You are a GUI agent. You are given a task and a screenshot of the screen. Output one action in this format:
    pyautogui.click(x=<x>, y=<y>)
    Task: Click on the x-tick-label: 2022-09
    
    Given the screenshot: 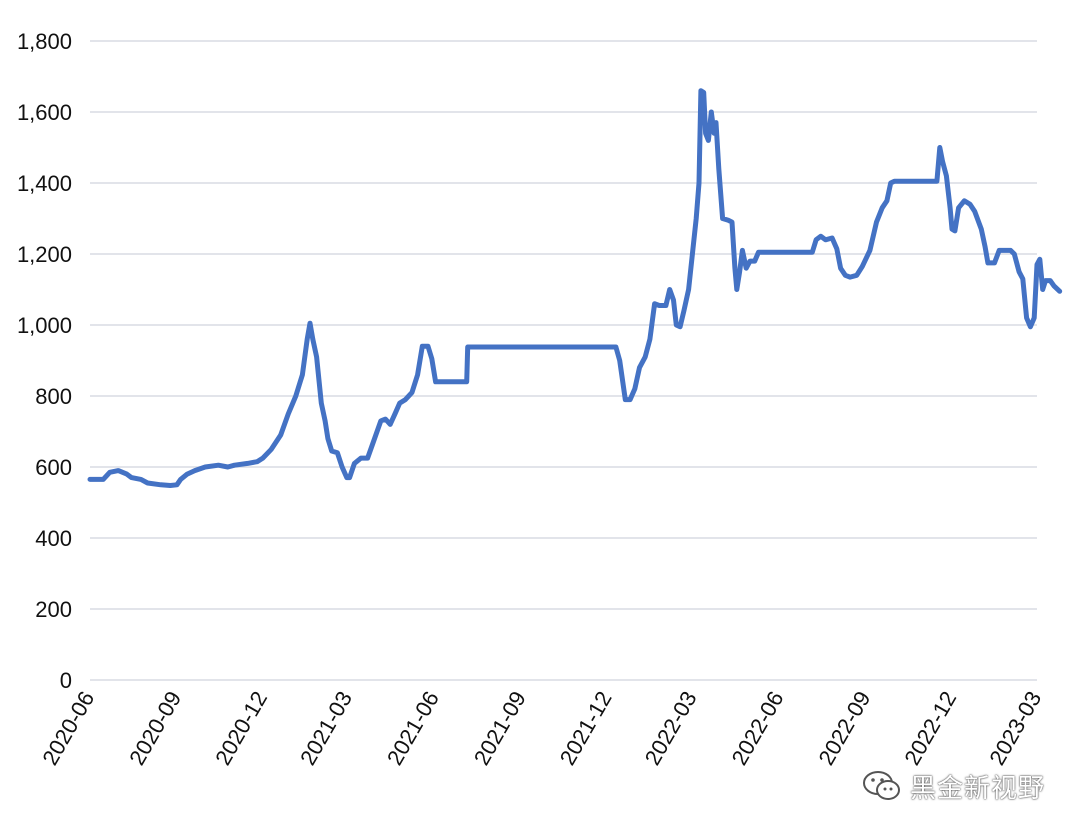 What is the action you would take?
    pyautogui.click(x=844, y=728)
    